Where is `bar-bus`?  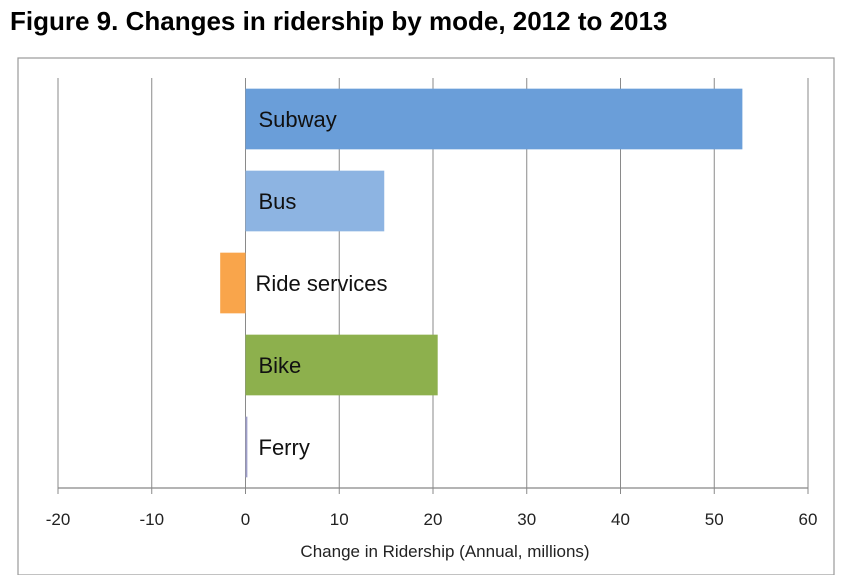
bar-bus is located at coordinates (315, 201).